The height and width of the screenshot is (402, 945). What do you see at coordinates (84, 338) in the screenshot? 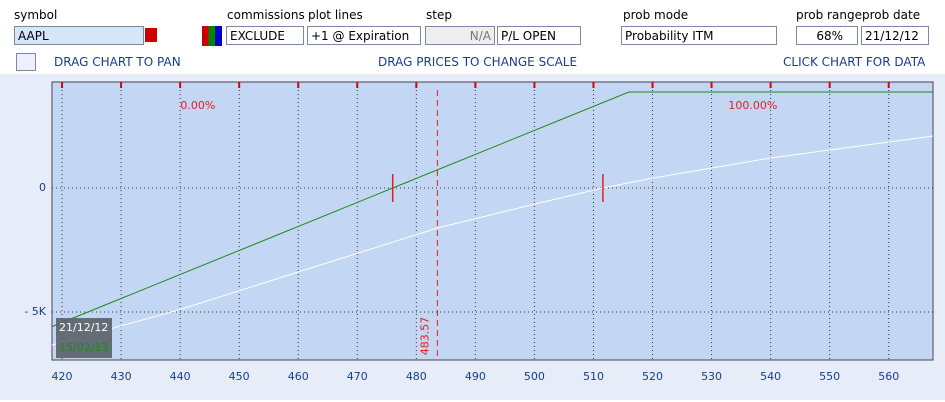
I see `legend-box` at bounding box center [84, 338].